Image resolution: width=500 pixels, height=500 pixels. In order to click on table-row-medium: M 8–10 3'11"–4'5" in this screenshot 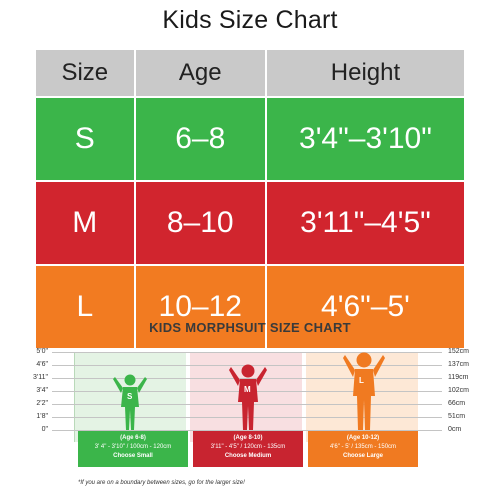, I will do `click(250, 223)`.